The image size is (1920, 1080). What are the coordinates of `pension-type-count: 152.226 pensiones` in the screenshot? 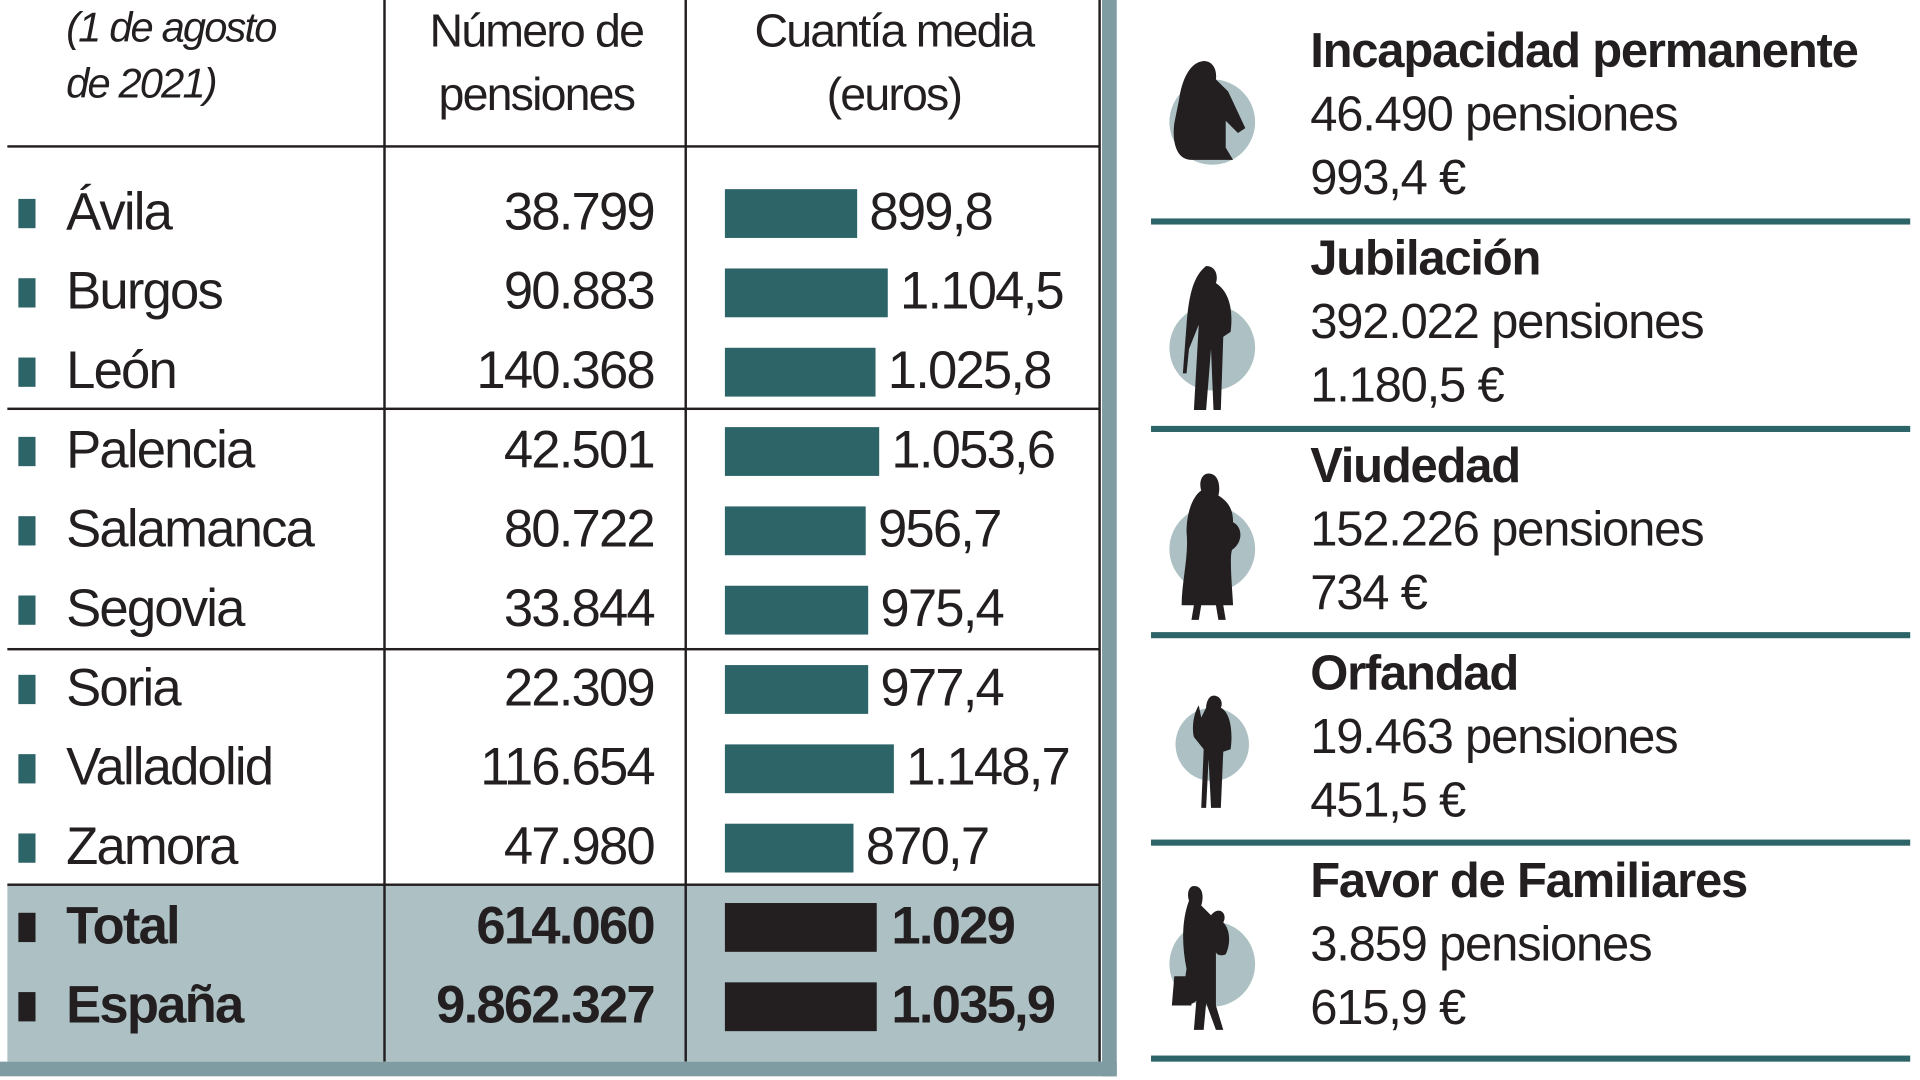 It's located at (1507, 529).